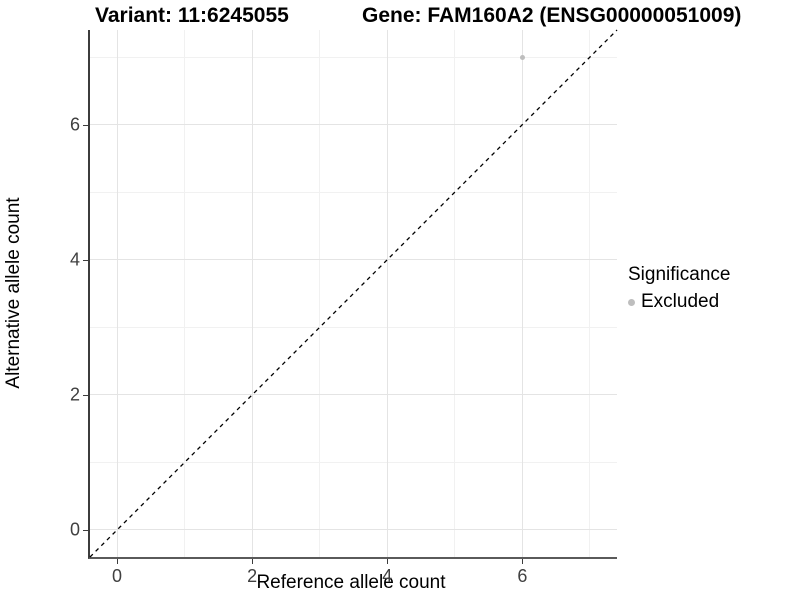 The width and height of the screenshot is (800, 600). What do you see at coordinates (74, 124) in the screenshot?
I see `y-tick-label: 6` at bounding box center [74, 124].